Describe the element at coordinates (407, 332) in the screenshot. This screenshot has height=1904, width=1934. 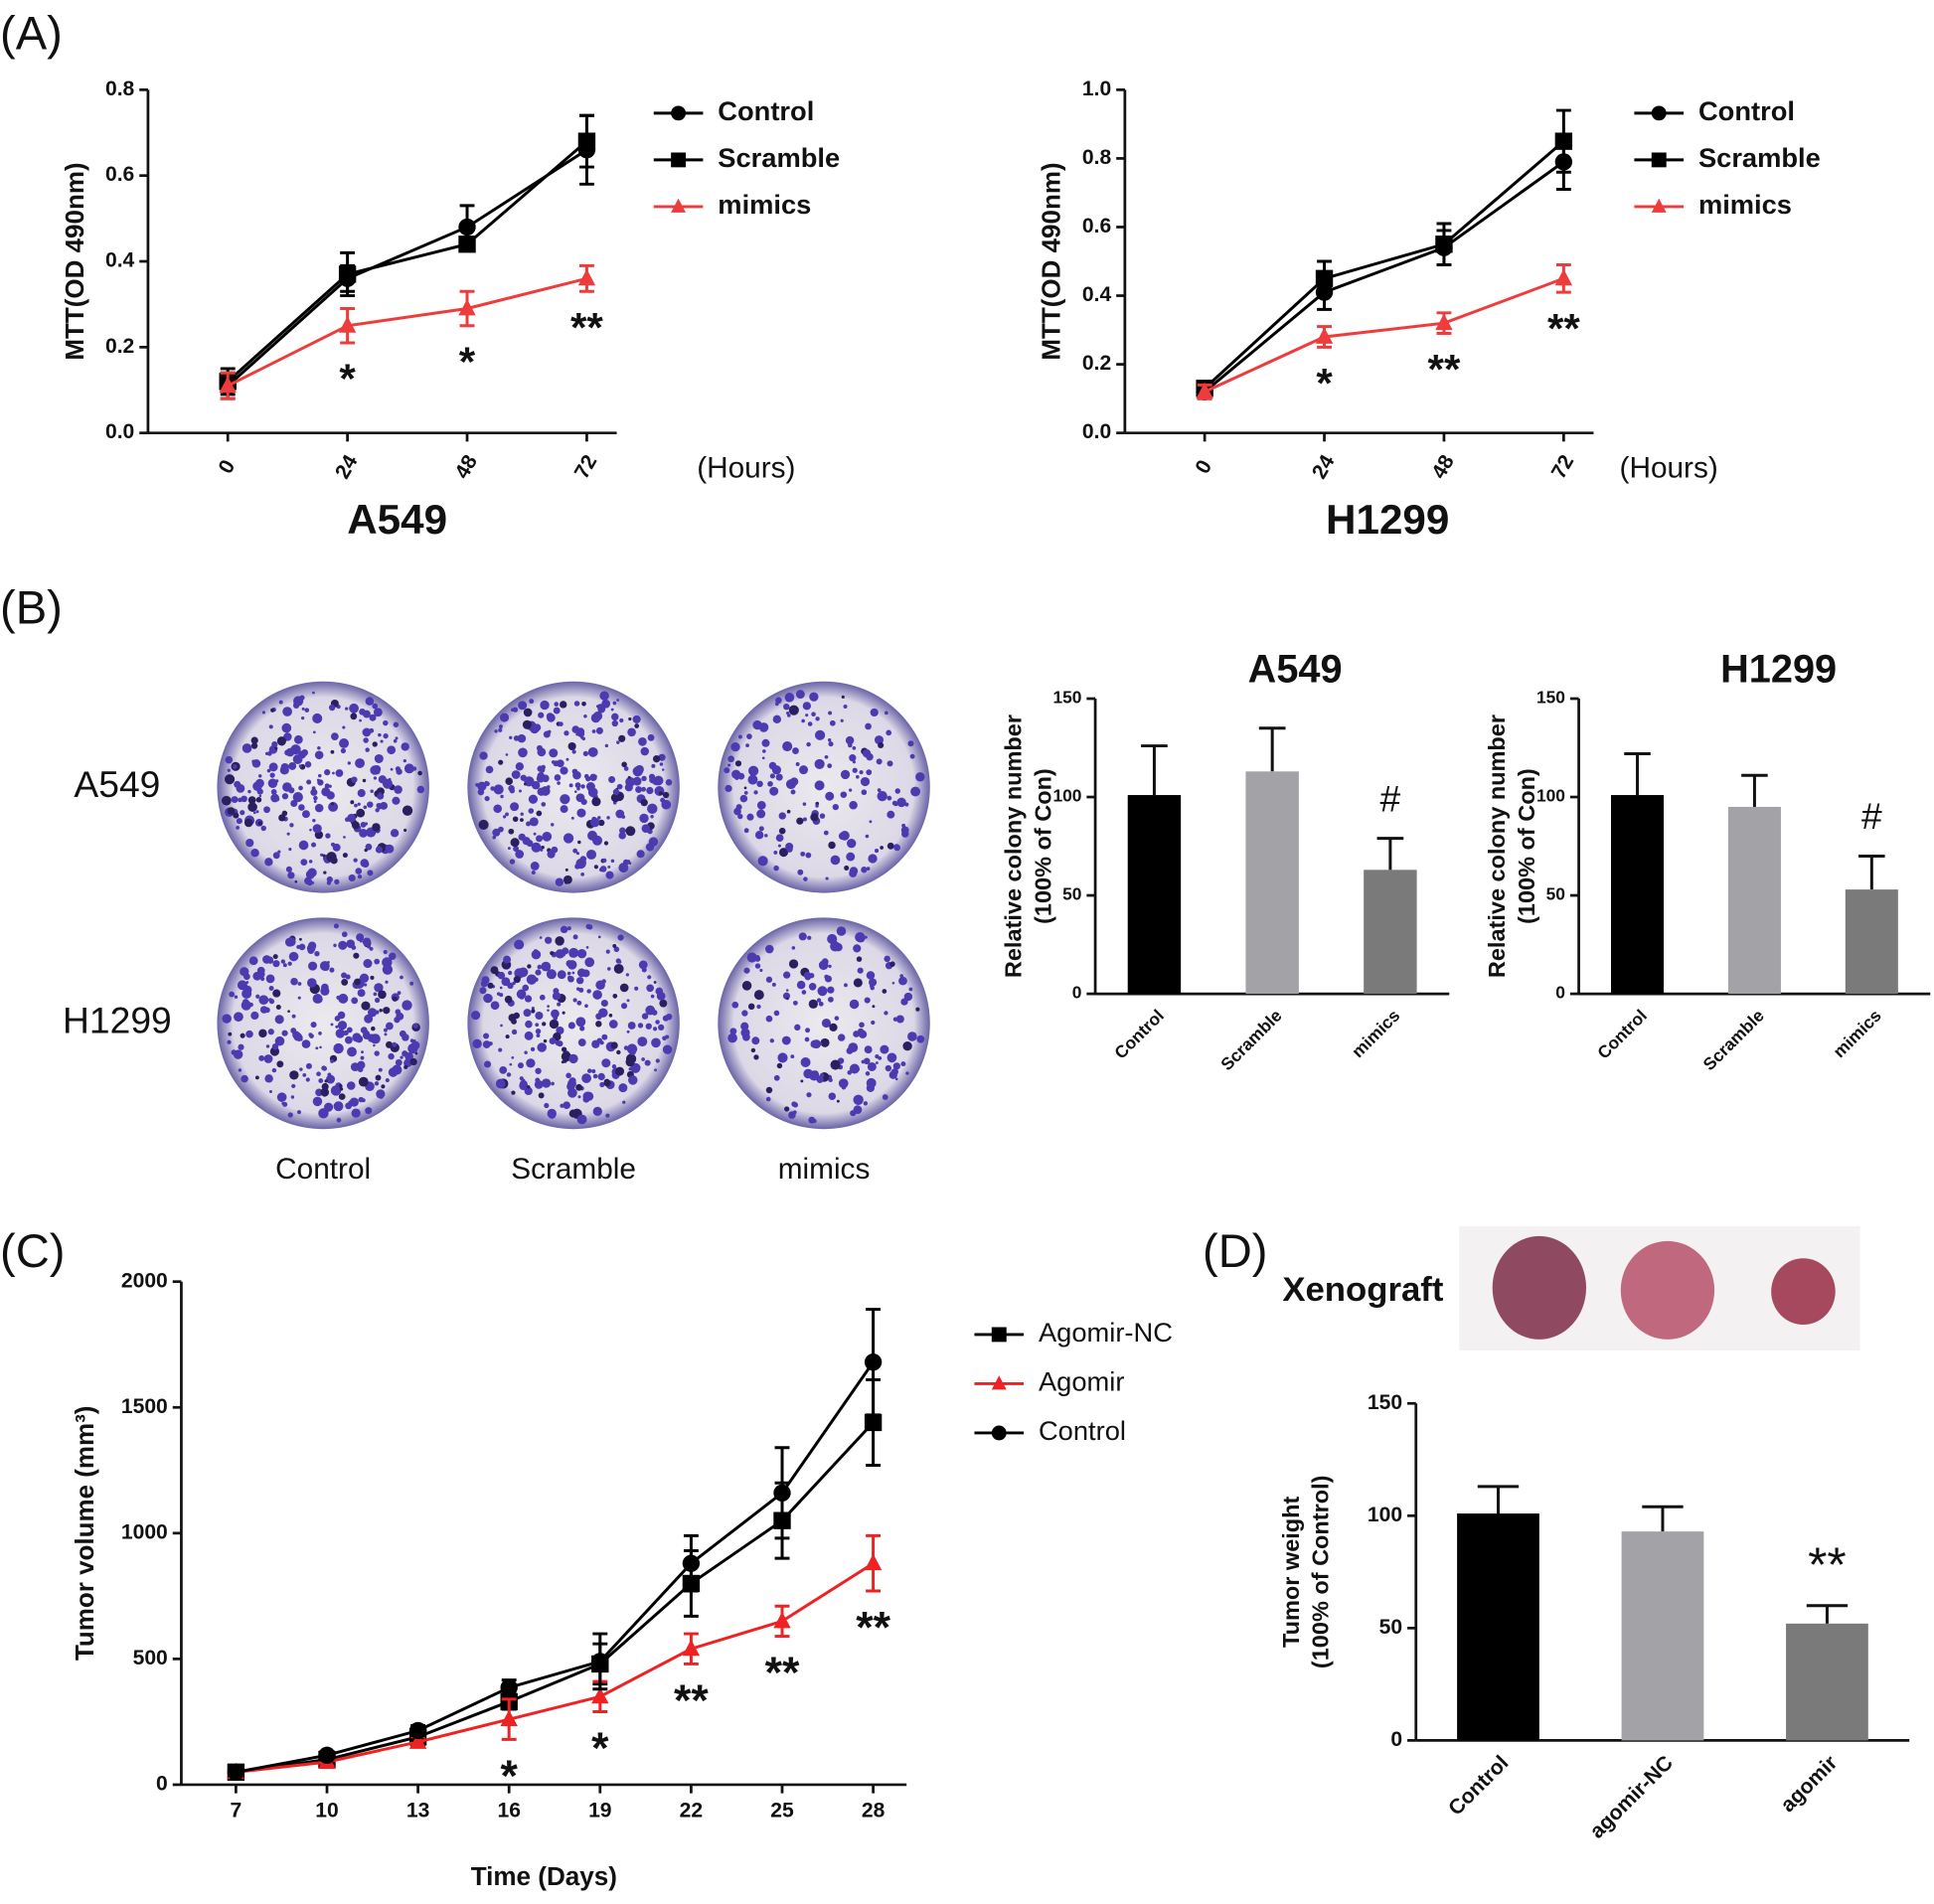
I see `series-line` at that location.